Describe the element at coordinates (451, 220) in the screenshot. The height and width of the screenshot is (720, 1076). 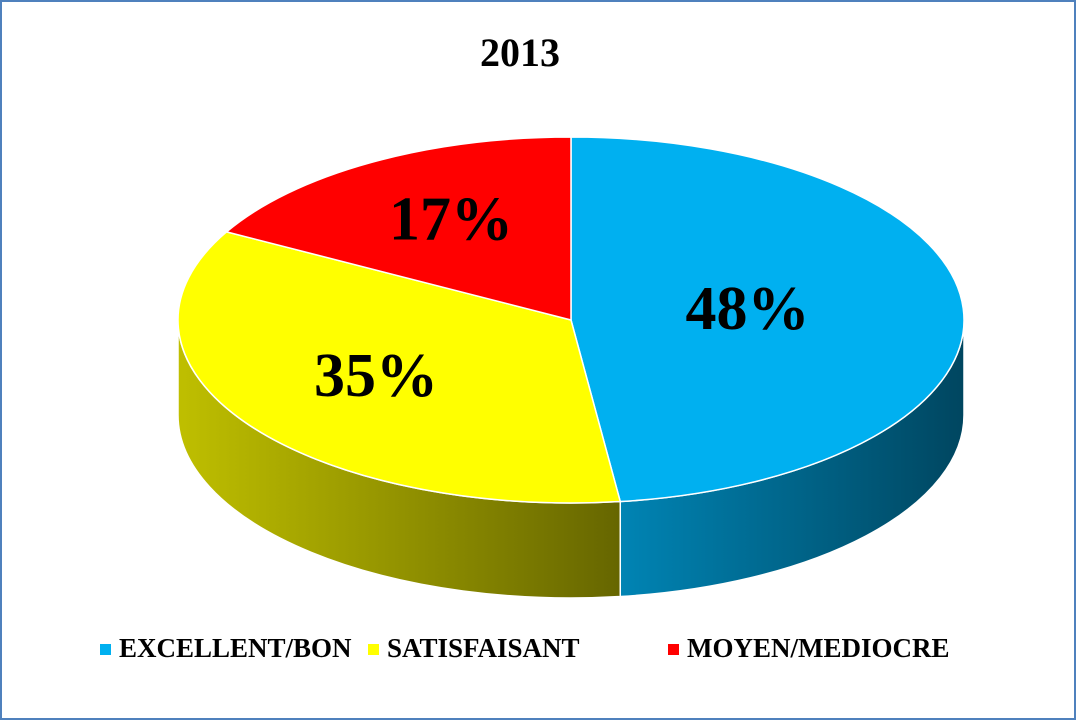
I see `data-label: 17%` at that location.